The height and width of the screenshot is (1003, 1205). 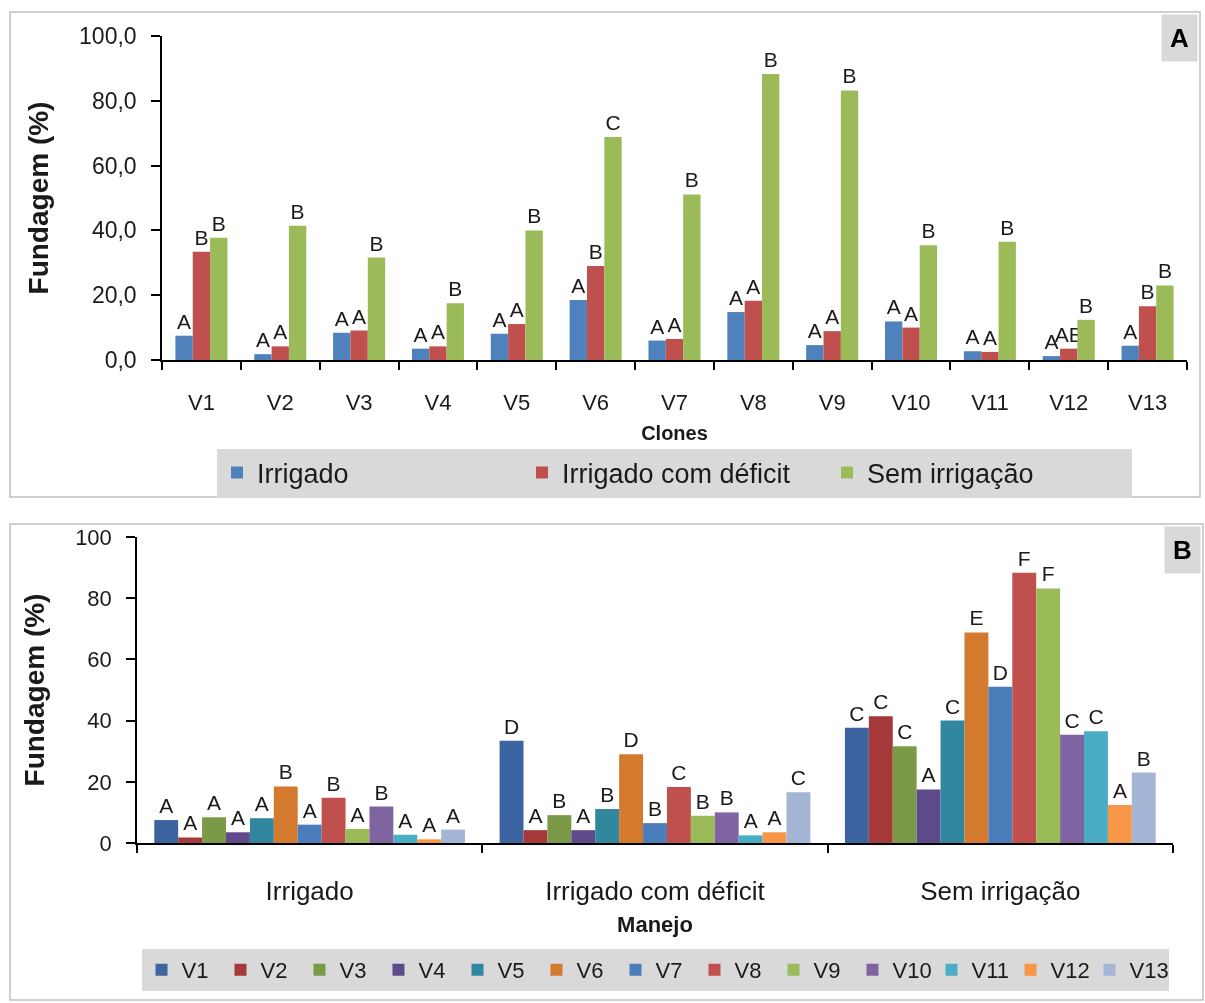 I want to click on x-tick-label: V12, so click(x=1069, y=403).